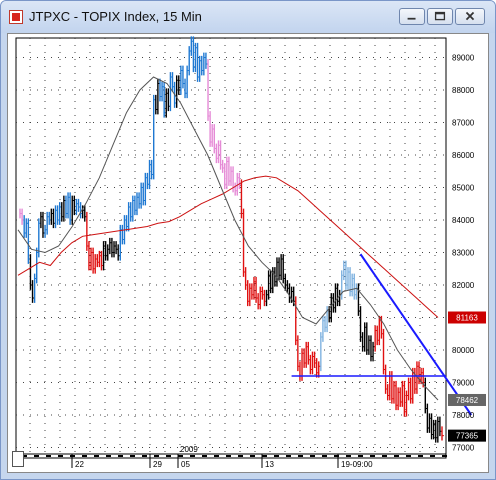 This screenshot has width=496, height=480. What do you see at coordinates (248, 17) in the screenshot?
I see `title-bar: JTPXC - TOPIX Index, 15 Min` at bounding box center [248, 17].